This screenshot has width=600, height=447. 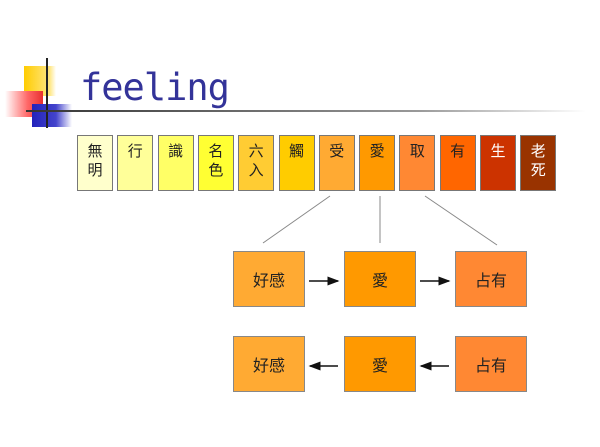 What do you see at coordinates (135, 151) in the screenshot?
I see `chain-link-label: 行` at bounding box center [135, 151].